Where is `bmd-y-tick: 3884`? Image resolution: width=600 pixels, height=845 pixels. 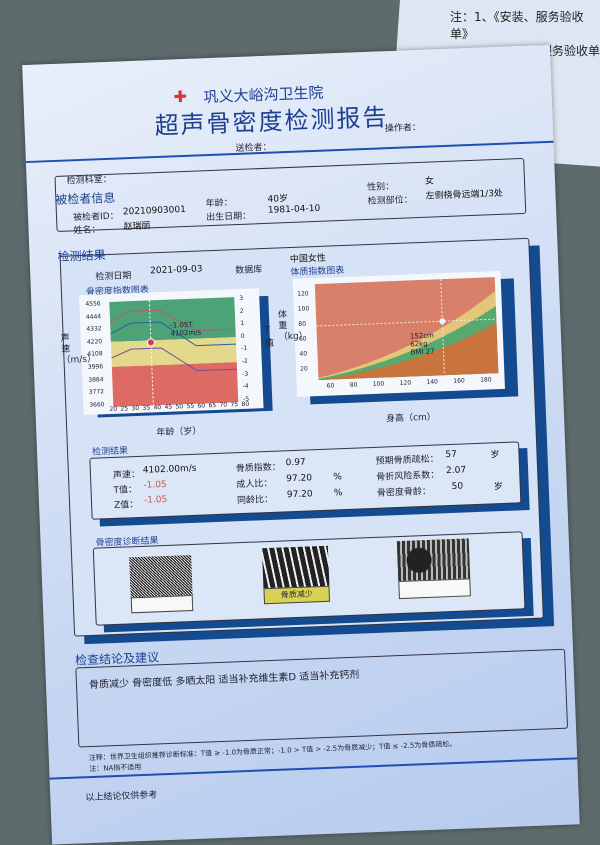
bmd-y-tick: 3884 is located at coordinates (96, 379).